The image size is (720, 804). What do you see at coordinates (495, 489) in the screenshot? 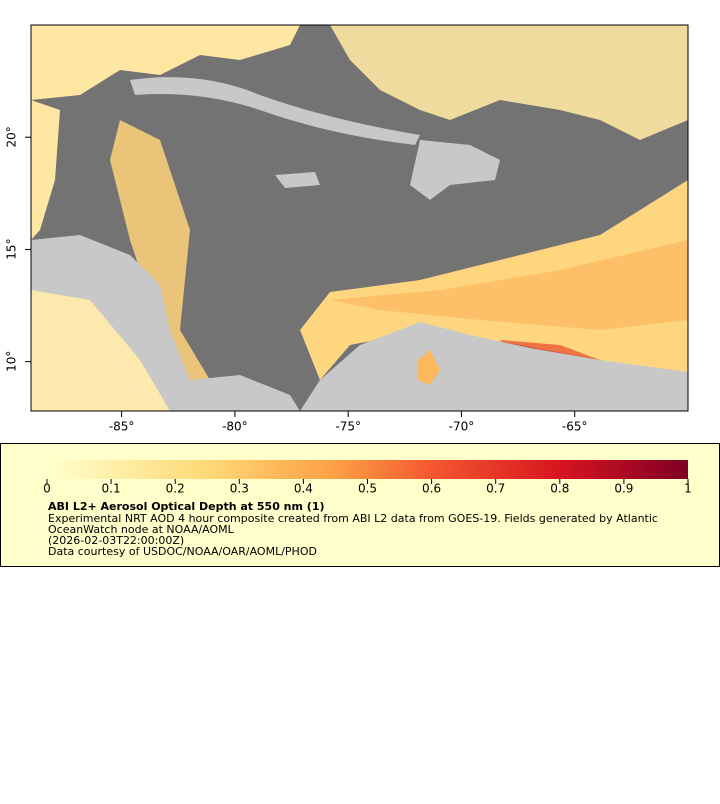
I see `colorbar-tick-label: 0.7` at bounding box center [495, 489].